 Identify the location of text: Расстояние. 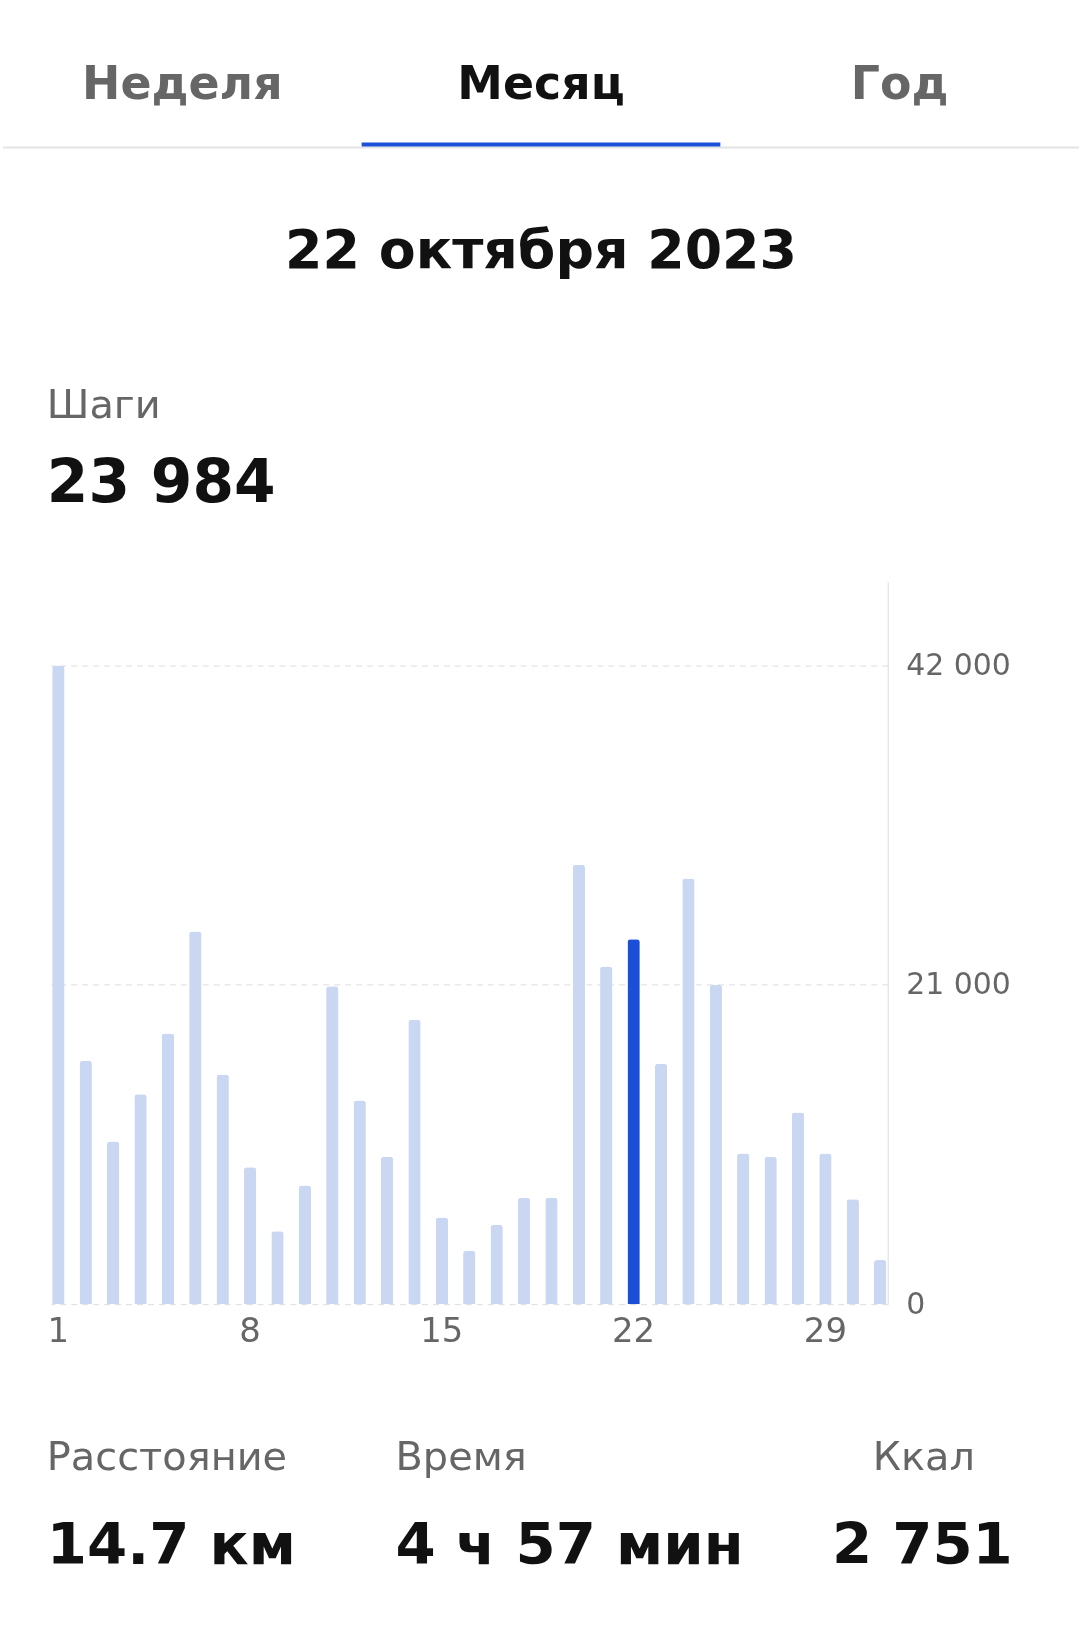
(167, 1455).